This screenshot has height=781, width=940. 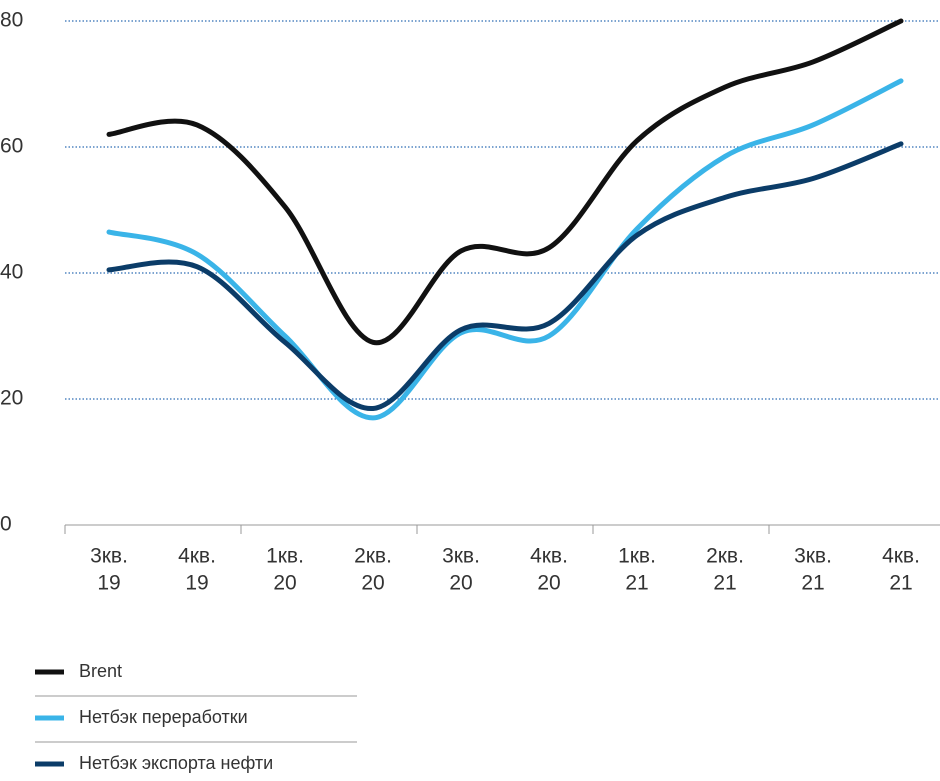 What do you see at coordinates (176, 763) in the screenshot?
I see `legend-label: Нетбэк экспорта нефти` at bounding box center [176, 763].